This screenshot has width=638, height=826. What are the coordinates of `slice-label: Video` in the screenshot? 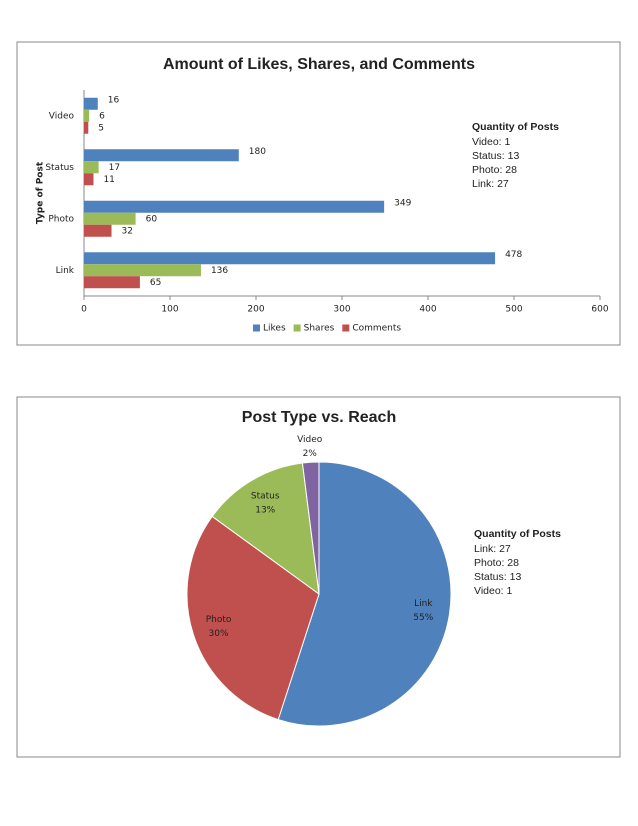 It's located at (310, 440).